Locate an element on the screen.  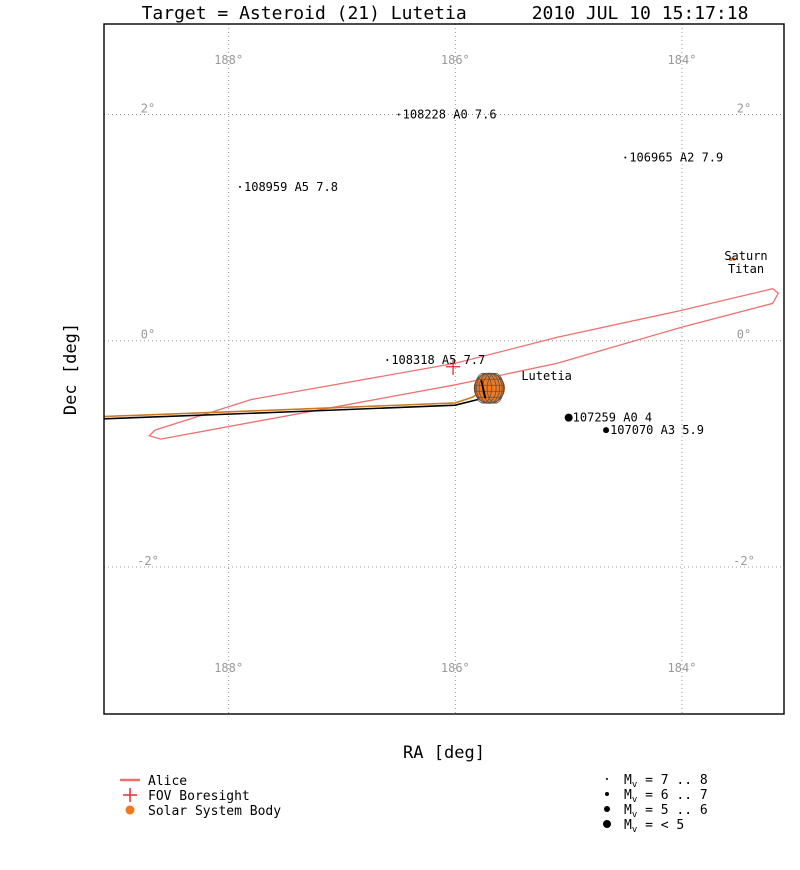
star-label: 108228 A0 7.6 is located at coordinates (450, 114).